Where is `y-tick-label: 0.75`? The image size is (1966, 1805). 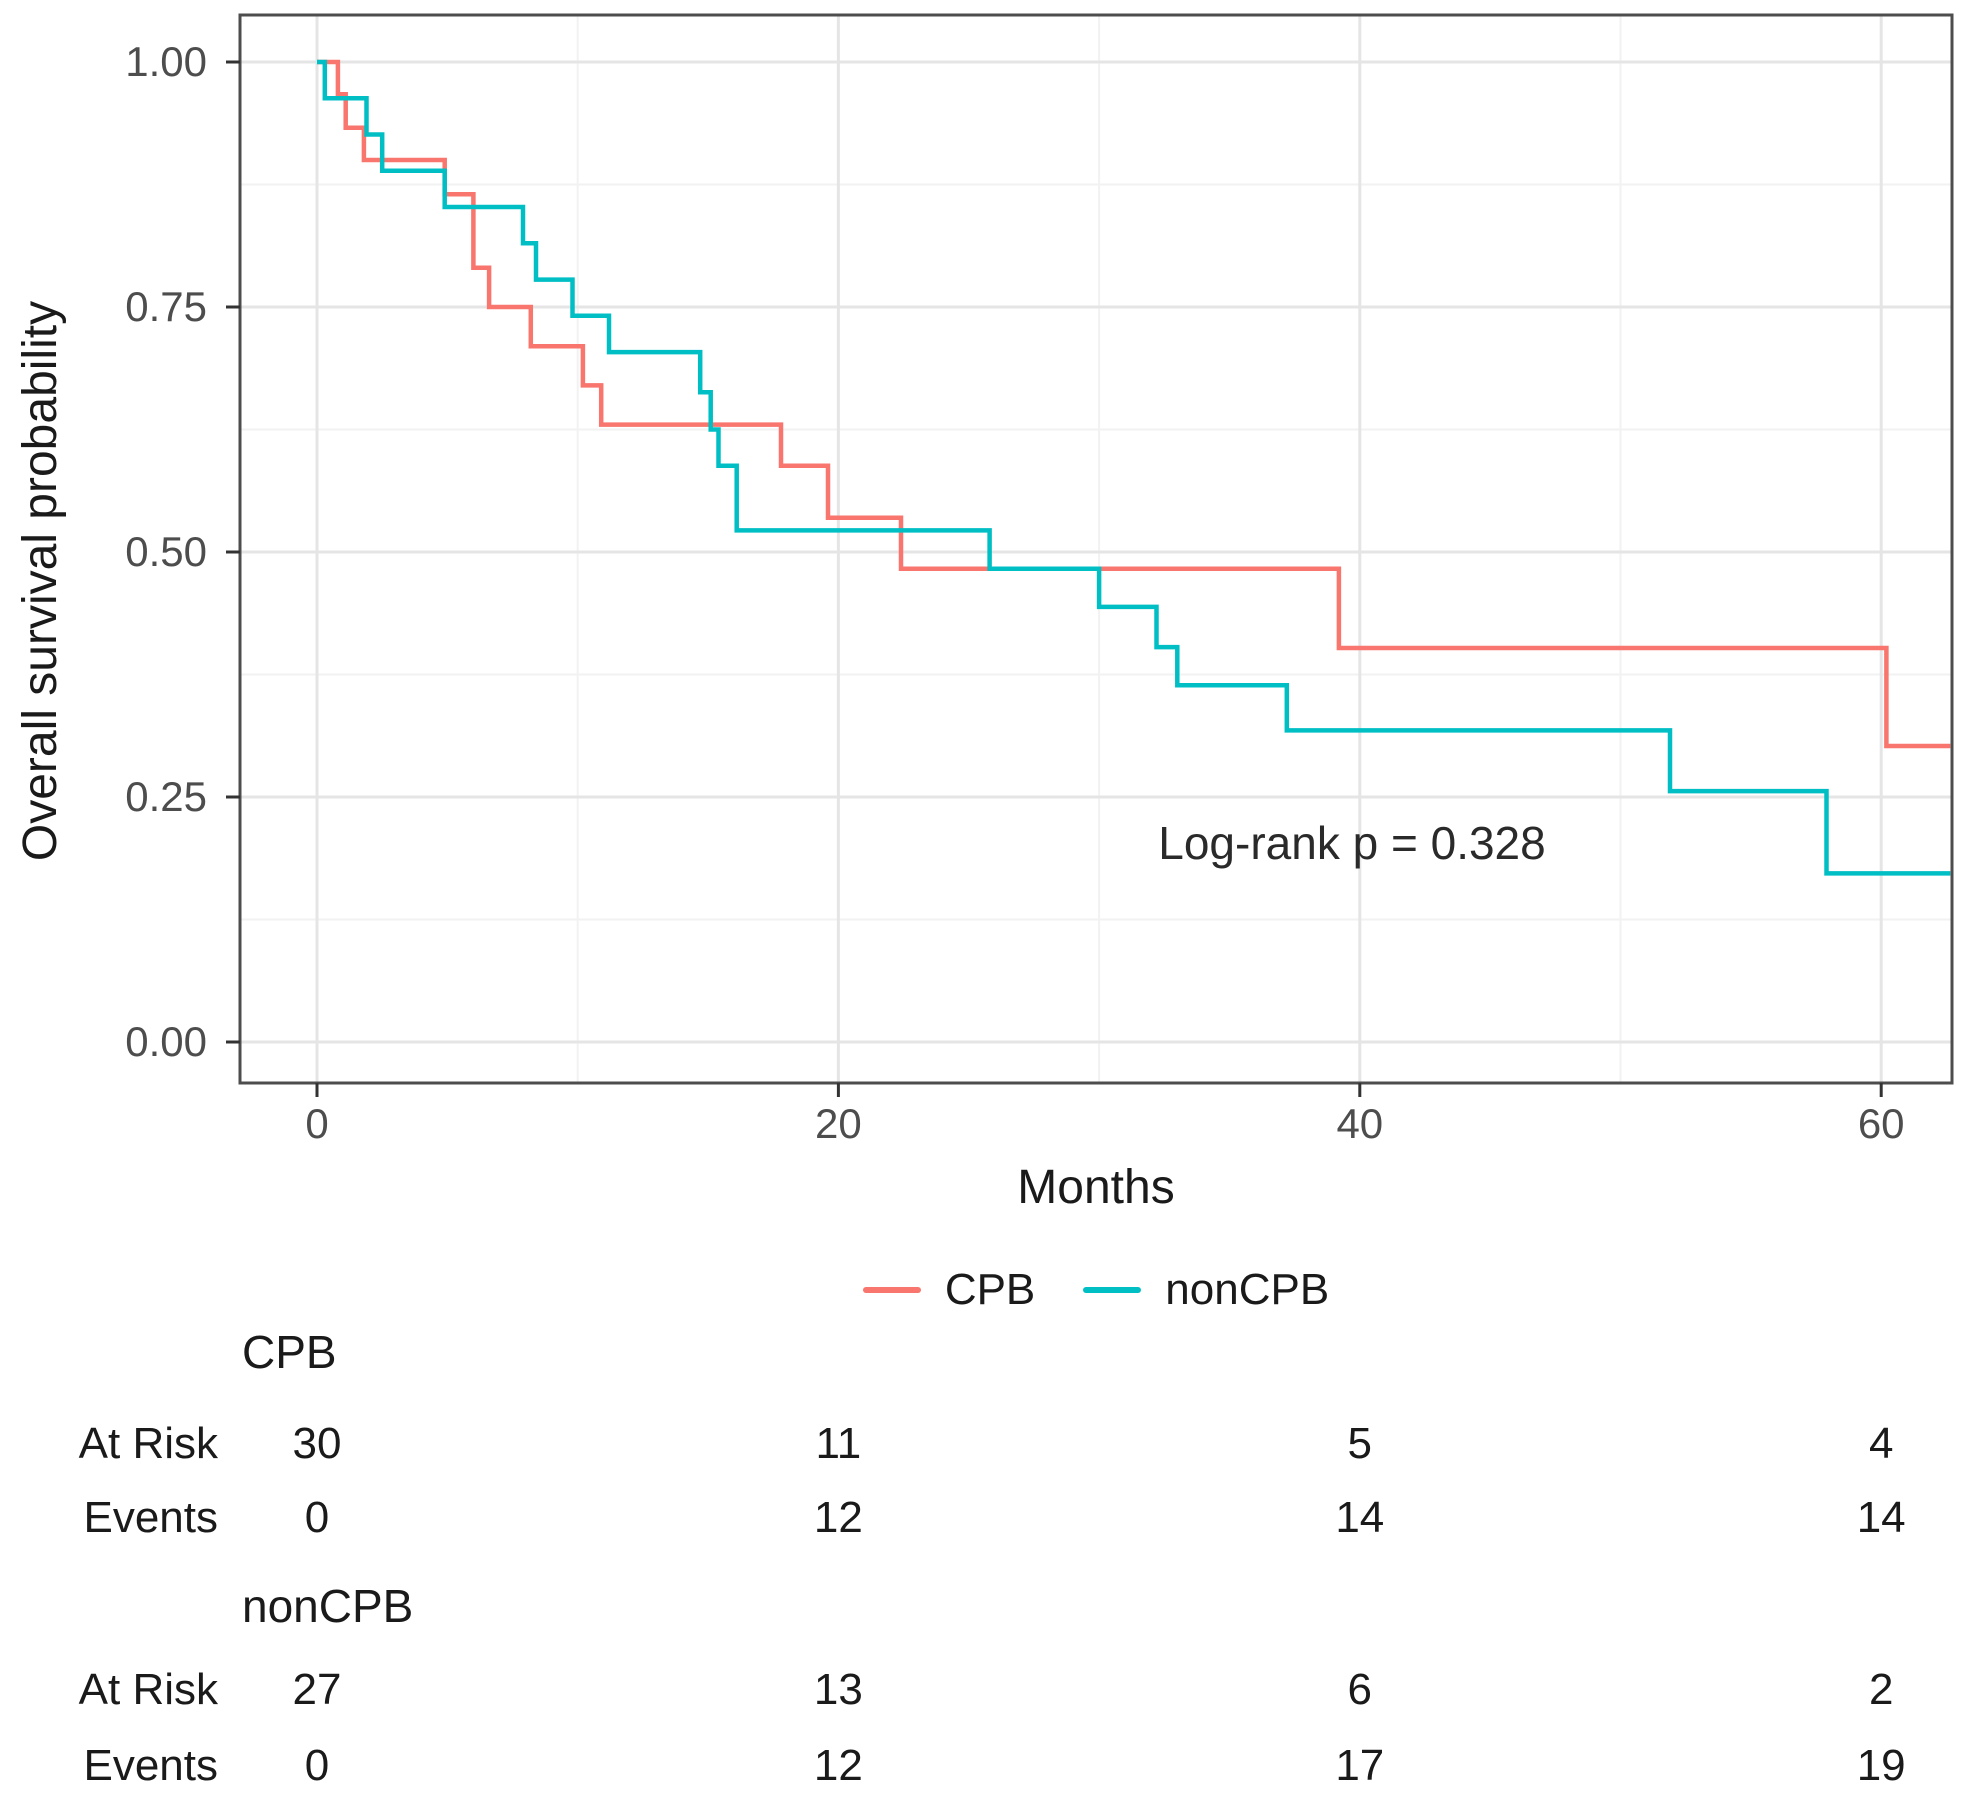
y-tick-label: 0.75 is located at coordinates (166, 306).